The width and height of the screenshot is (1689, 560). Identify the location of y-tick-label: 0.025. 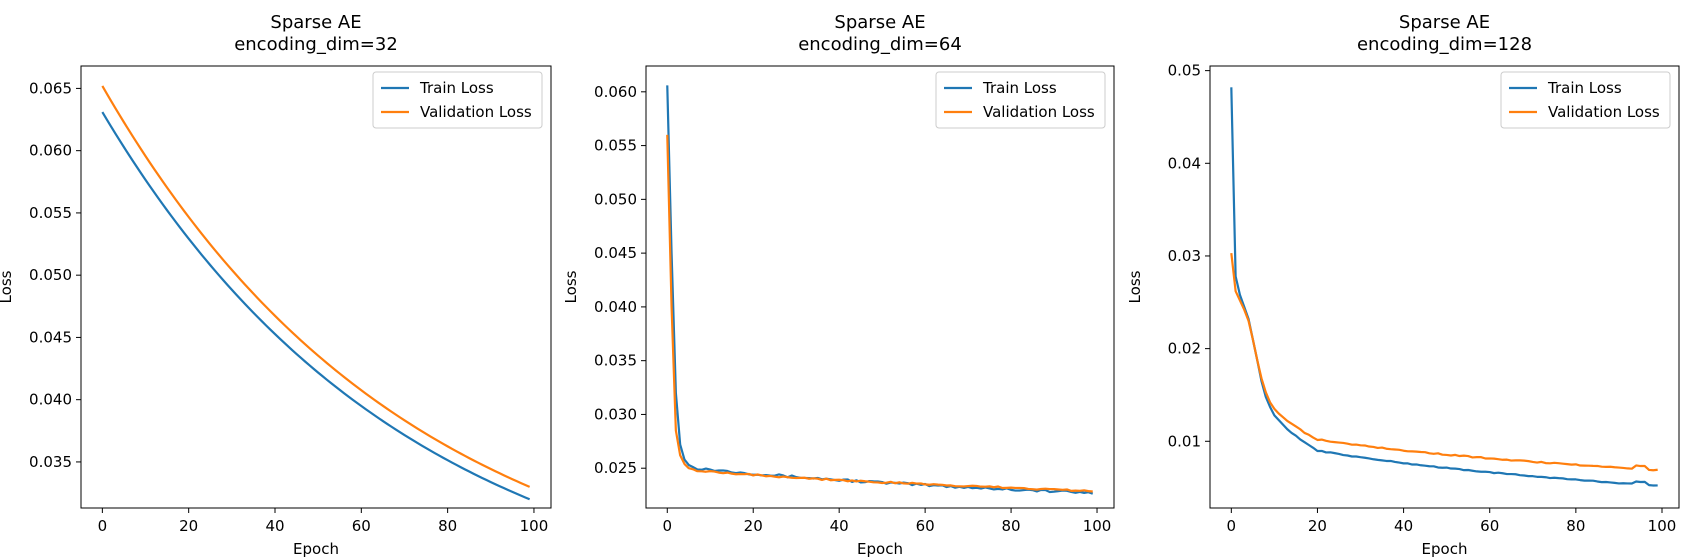
(615, 468).